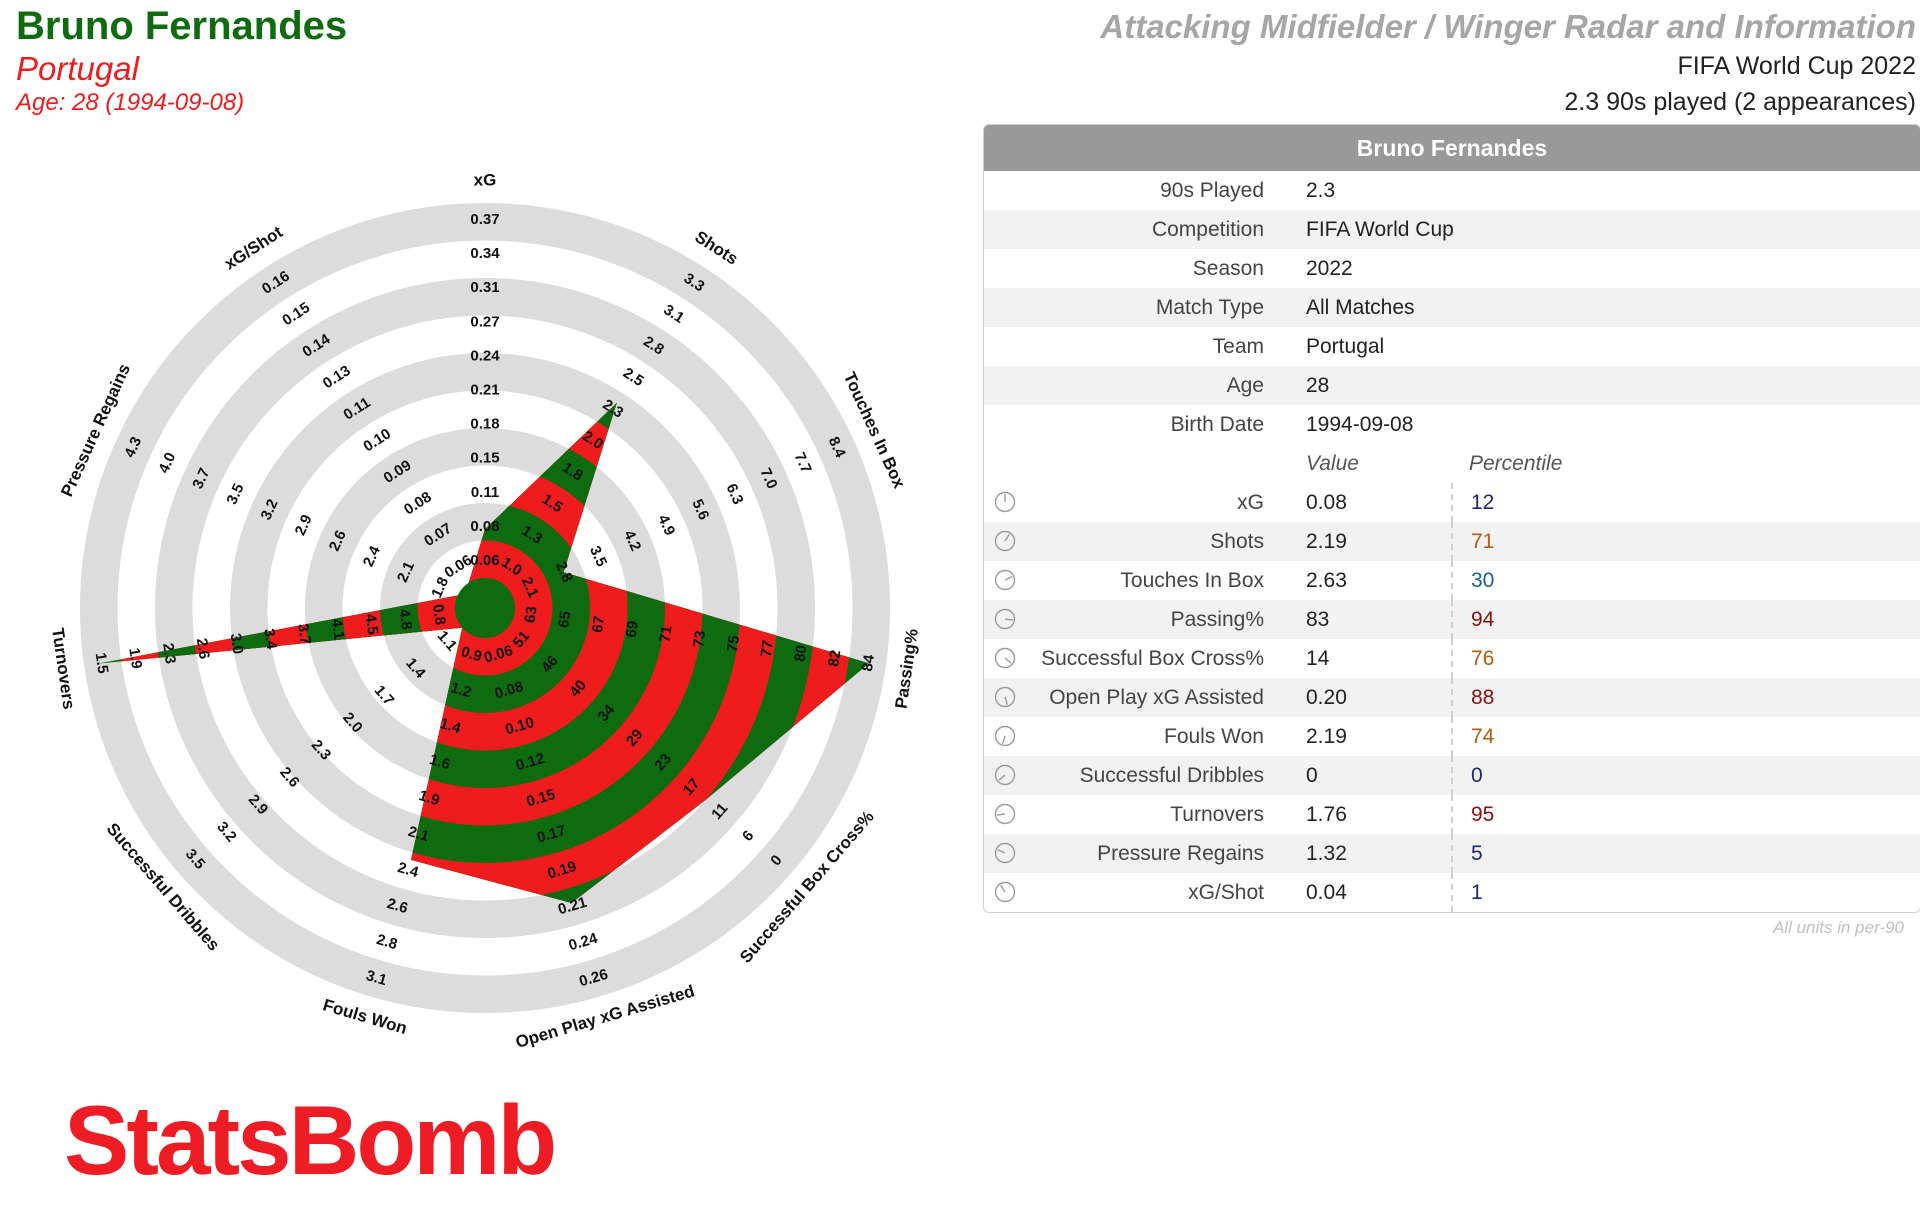 This screenshot has width=1920, height=1218. What do you see at coordinates (1368, 658) in the screenshot?
I see `metric-value: 14` at bounding box center [1368, 658].